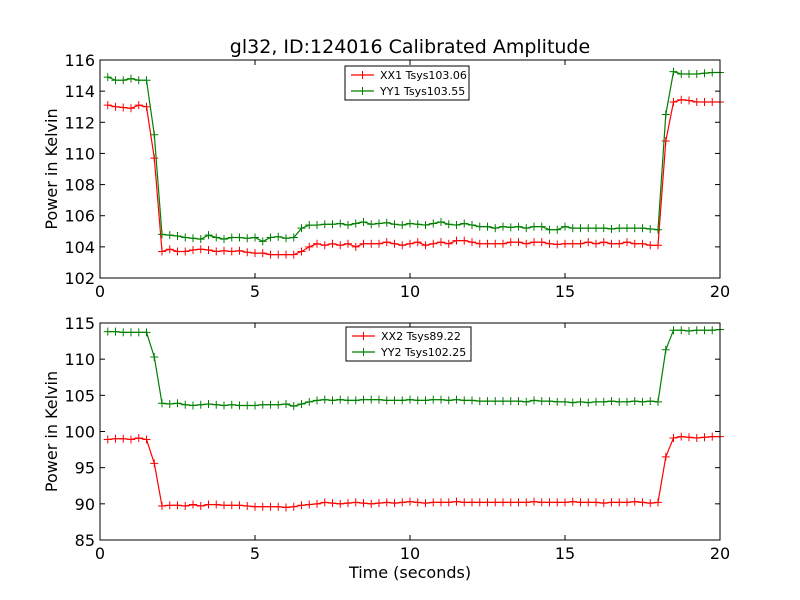 This screenshot has height=600, width=800. Describe the element at coordinates (255, 291) in the screenshot. I see `x-tick-label: 5` at that location.